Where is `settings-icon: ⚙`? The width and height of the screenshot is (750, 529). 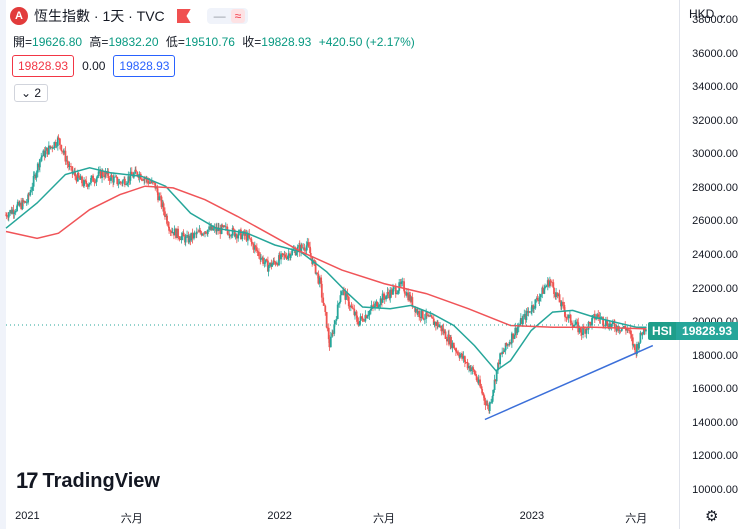 settings-icon: ⚙ is located at coordinates (712, 516).